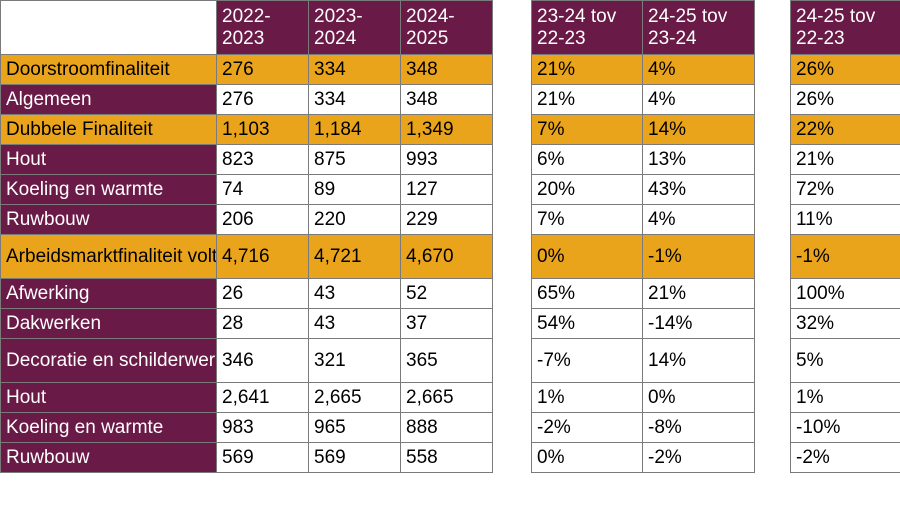 The width and height of the screenshot is (900, 506). What do you see at coordinates (698, 360) in the screenshot?
I see `change-cell: 14%` at bounding box center [698, 360].